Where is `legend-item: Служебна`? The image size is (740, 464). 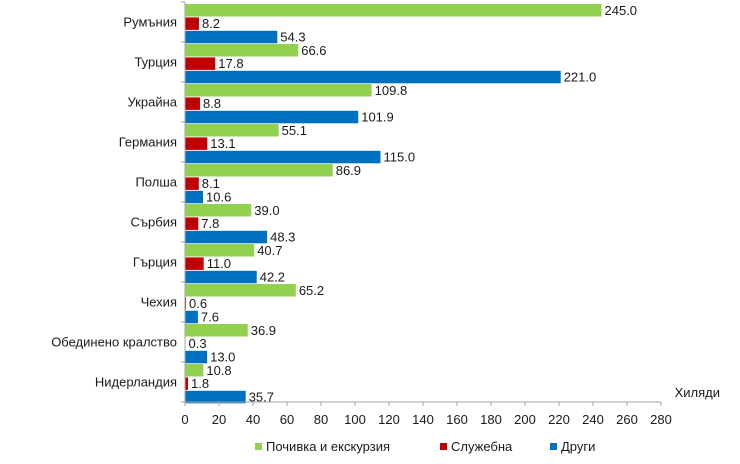
legend-item: Служебна is located at coordinates (476, 446).